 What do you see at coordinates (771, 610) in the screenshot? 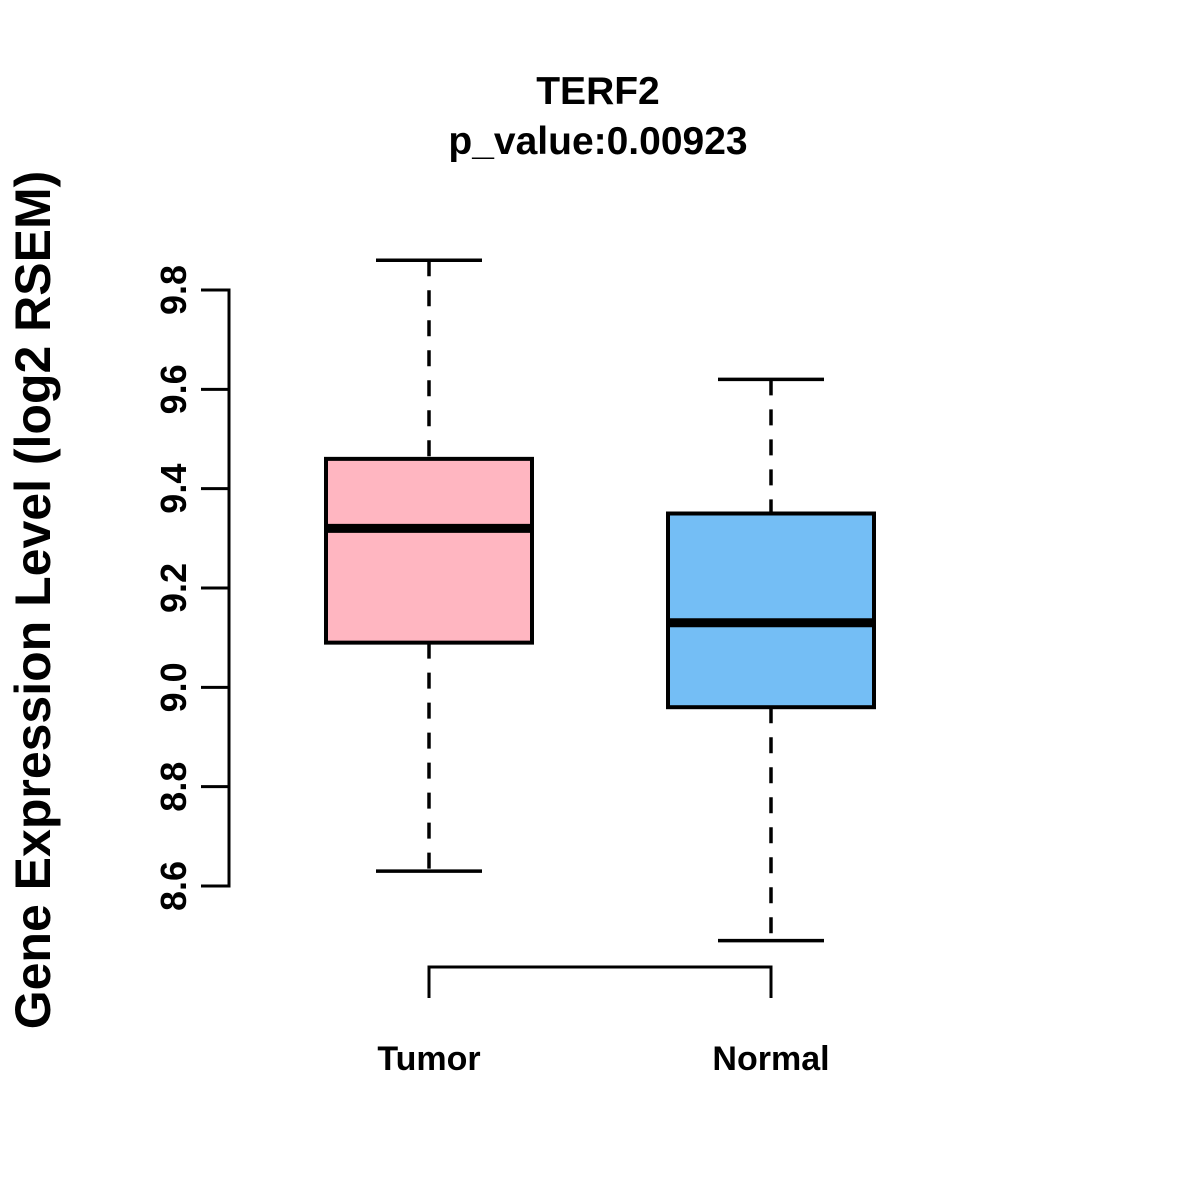
I see `iqr-box-normal` at bounding box center [771, 610].